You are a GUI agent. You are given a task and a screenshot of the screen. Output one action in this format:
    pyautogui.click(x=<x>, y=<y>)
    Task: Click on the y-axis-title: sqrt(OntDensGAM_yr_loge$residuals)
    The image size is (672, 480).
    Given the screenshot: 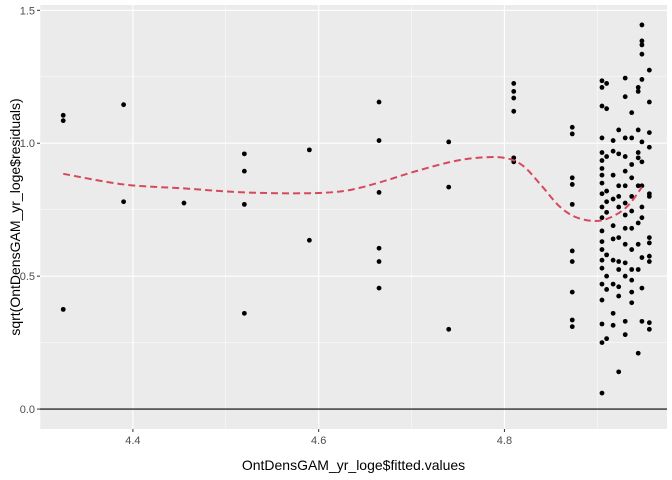 What is the action you would take?
    pyautogui.click(x=15, y=216)
    